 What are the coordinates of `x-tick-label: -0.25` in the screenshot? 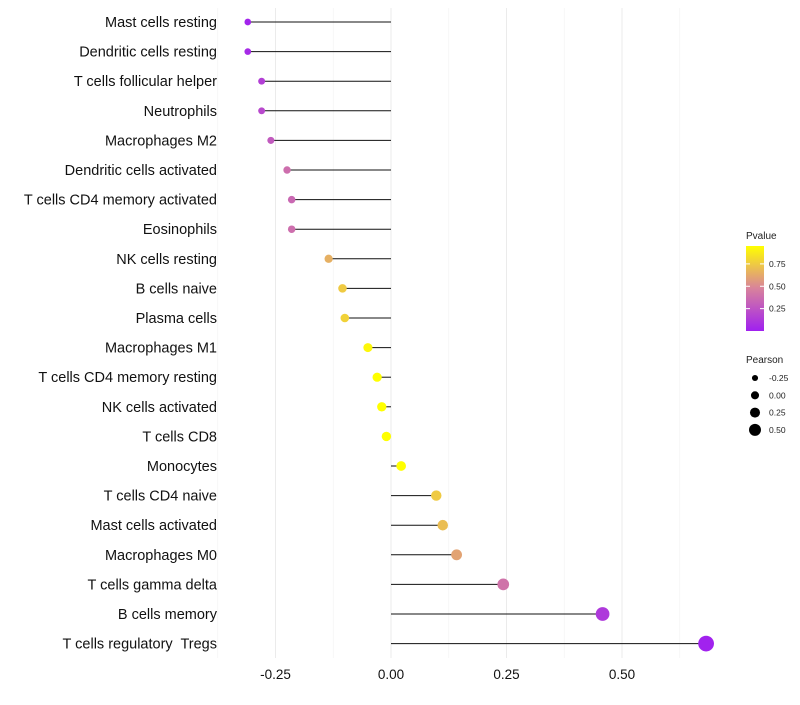 It's located at (275, 674).